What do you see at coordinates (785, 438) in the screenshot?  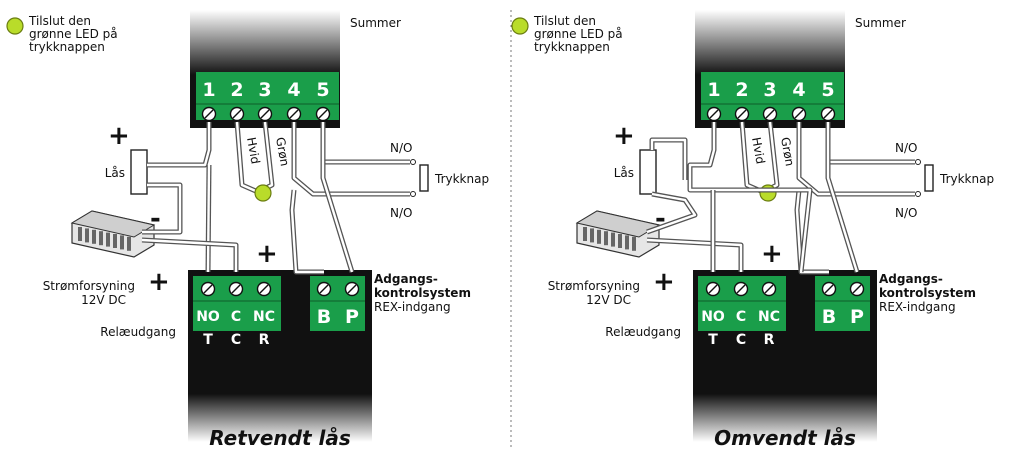 I see `diagram-caption: Omvendt lås` at bounding box center [785, 438].